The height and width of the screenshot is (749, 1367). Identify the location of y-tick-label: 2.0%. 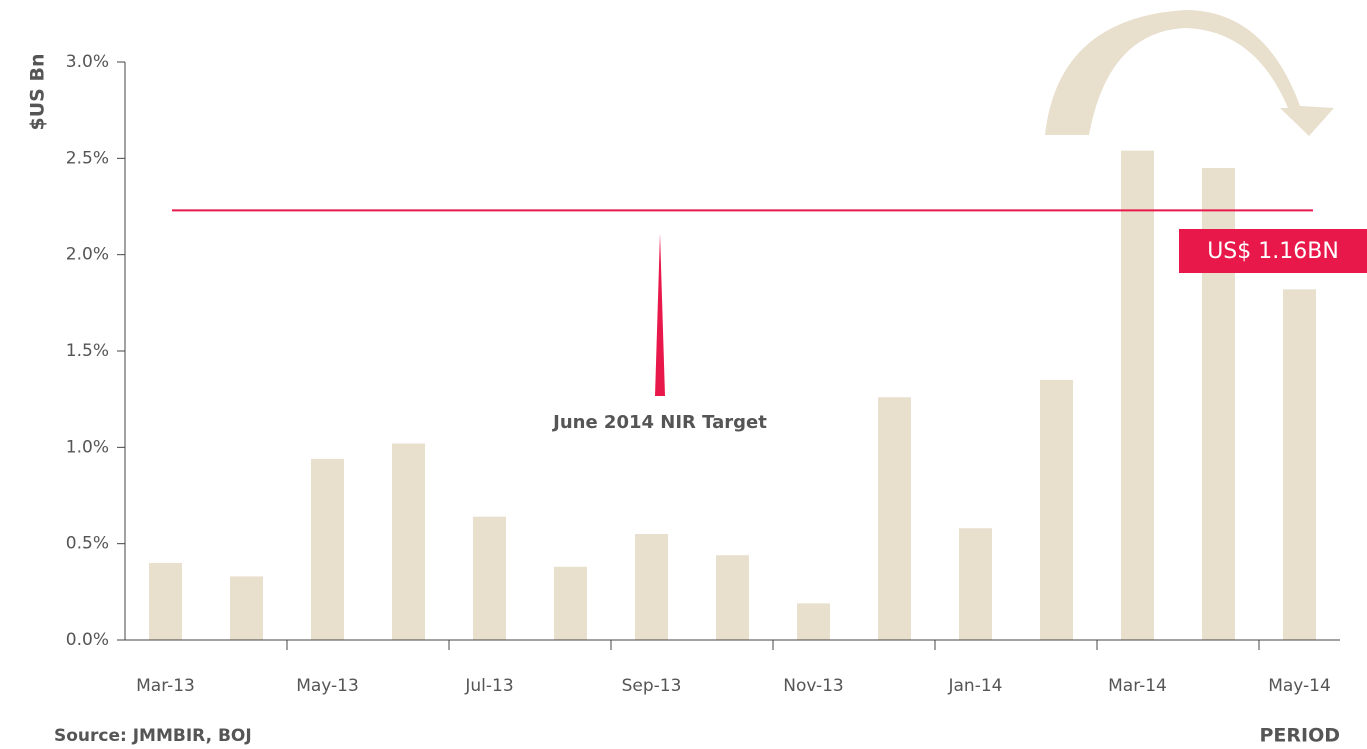
(87, 255).